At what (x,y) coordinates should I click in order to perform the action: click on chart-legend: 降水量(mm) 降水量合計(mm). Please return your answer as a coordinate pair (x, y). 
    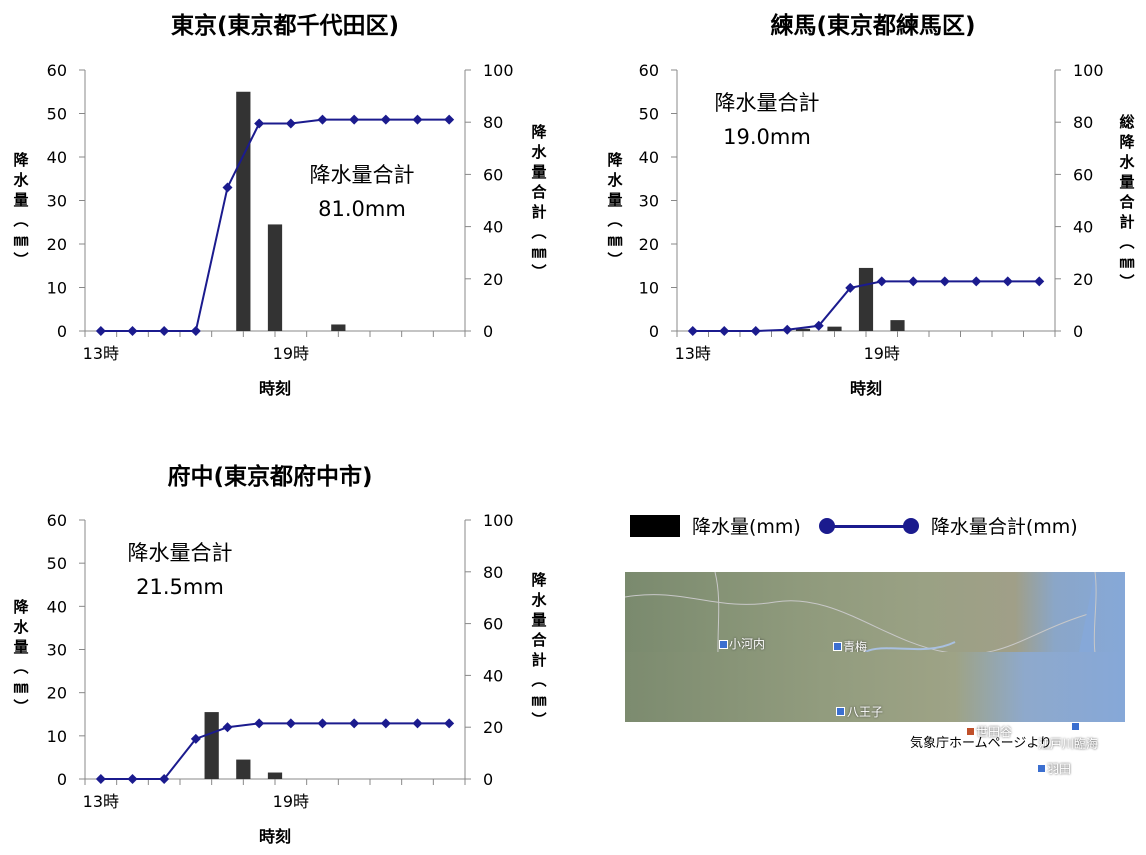
    Looking at the image, I should click on (854, 525).